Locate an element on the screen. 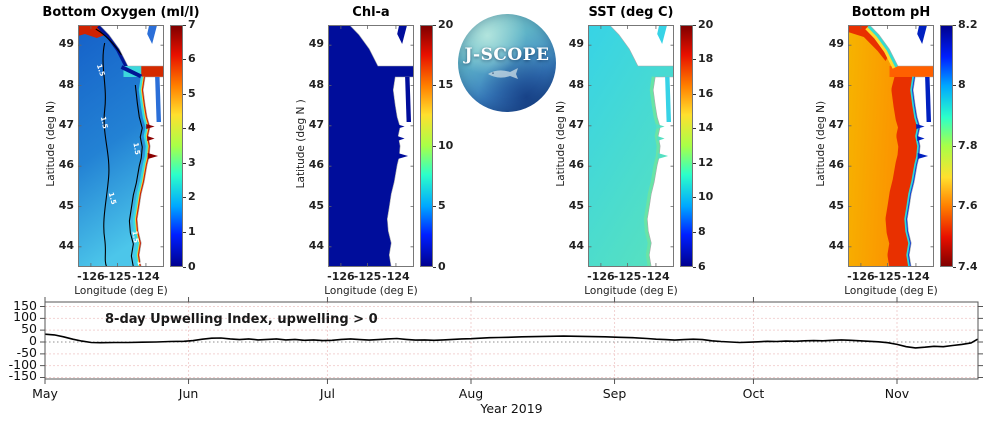 The width and height of the screenshot is (1000, 425). panel-title-ph: Bottom pH is located at coordinates (891, 12).